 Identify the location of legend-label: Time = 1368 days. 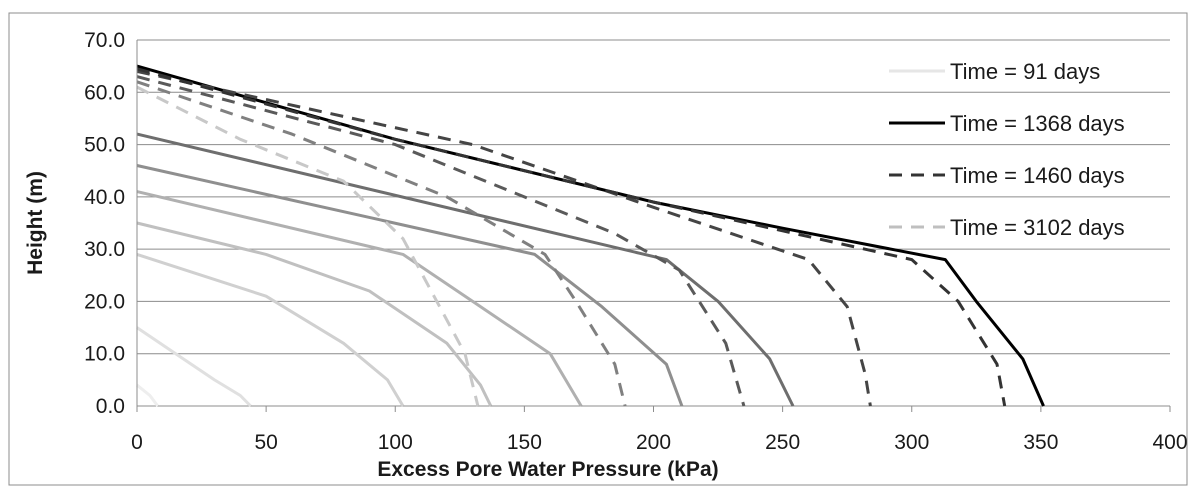
(1037, 123).